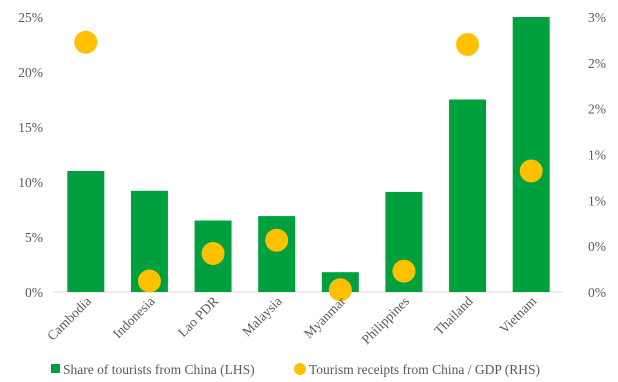 This screenshot has width=618, height=382. What do you see at coordinates (69, 319) in the screenshot?
I see `category-label: Cambodia` at bounding box center [69, 319].